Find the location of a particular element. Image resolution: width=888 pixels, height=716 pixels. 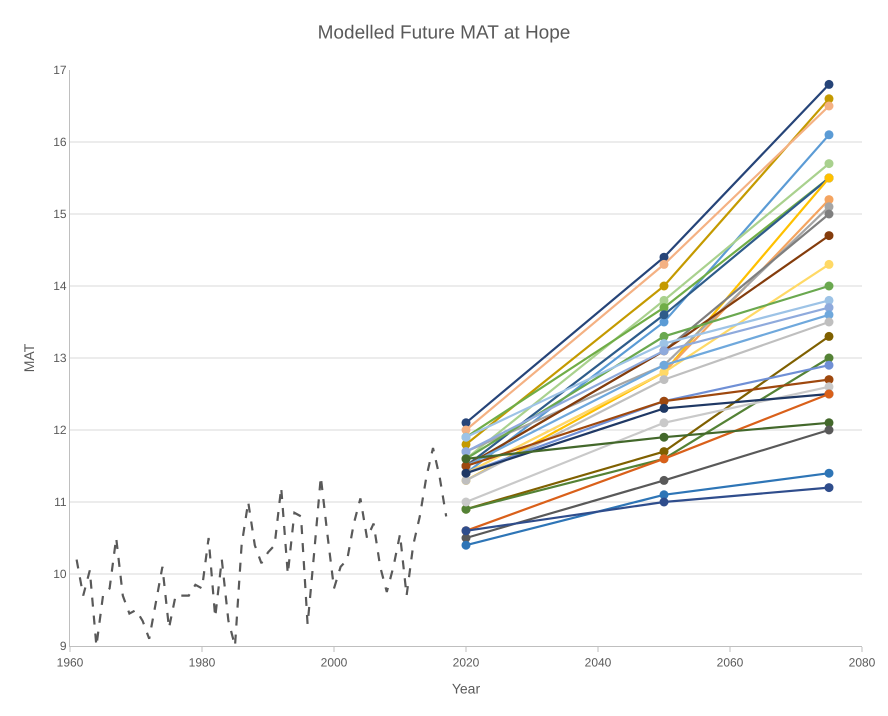

y-tick-label: 12 is located at coordinates (60, 430).